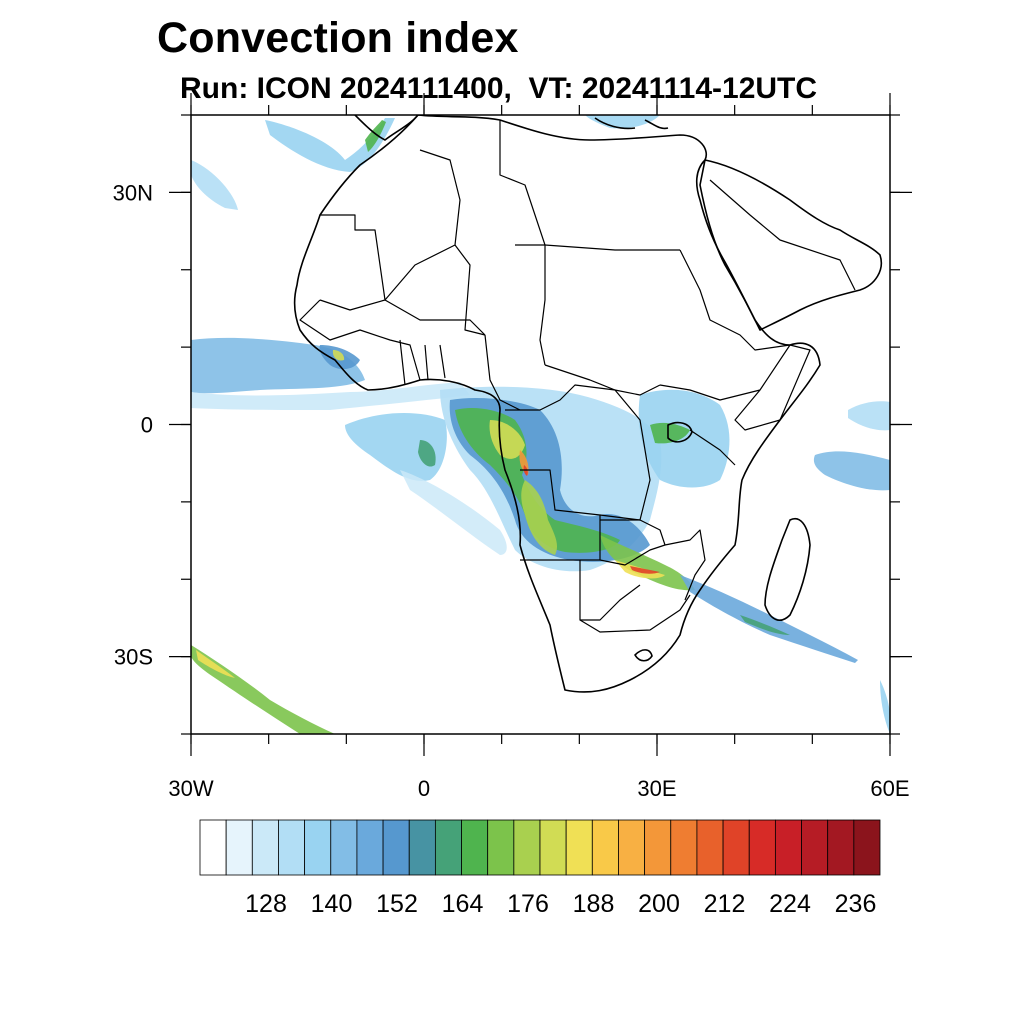 Image resolution: width=1024 pixels, height=1024 pixels. I want to click on coastline-madagascar, so click(787, 569).